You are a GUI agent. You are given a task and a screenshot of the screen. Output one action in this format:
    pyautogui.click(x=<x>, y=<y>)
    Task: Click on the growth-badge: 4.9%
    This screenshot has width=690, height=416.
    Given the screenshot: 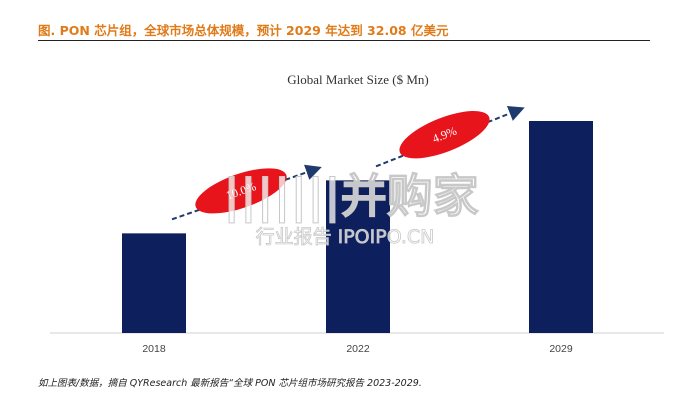 What is the action you would take?
    pyautogui.click(x=444, y=134)
    